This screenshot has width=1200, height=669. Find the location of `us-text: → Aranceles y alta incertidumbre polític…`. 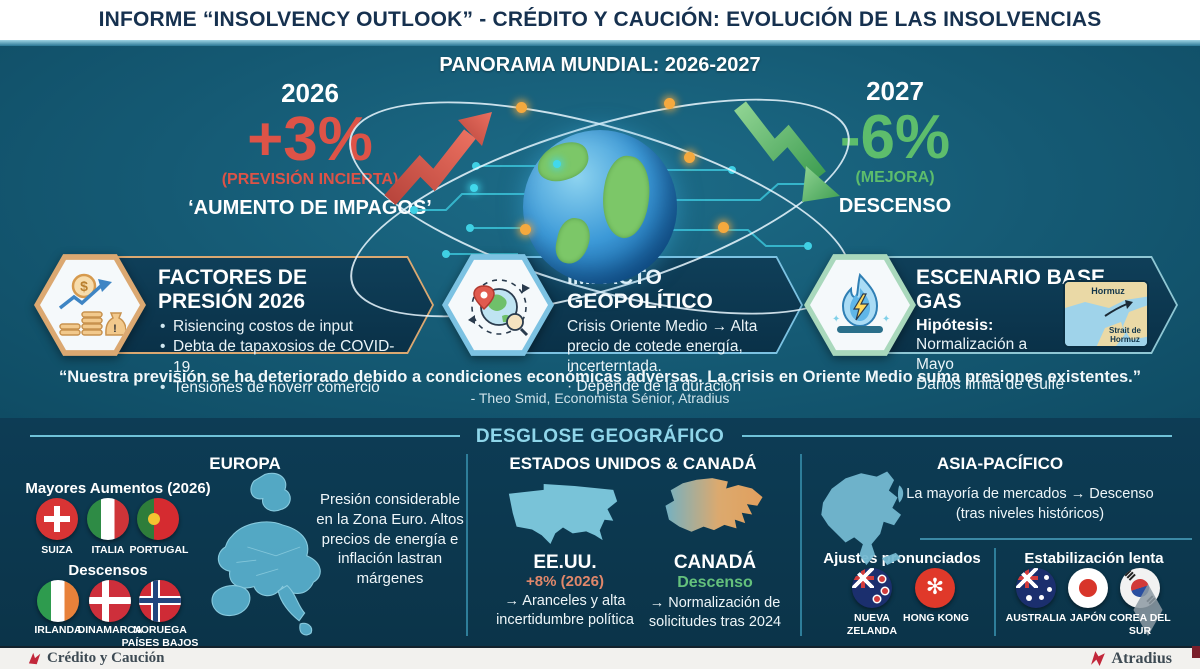

us-text: → Aranceles y alta incertidumbre polític… is located at coordinates (565, 610).